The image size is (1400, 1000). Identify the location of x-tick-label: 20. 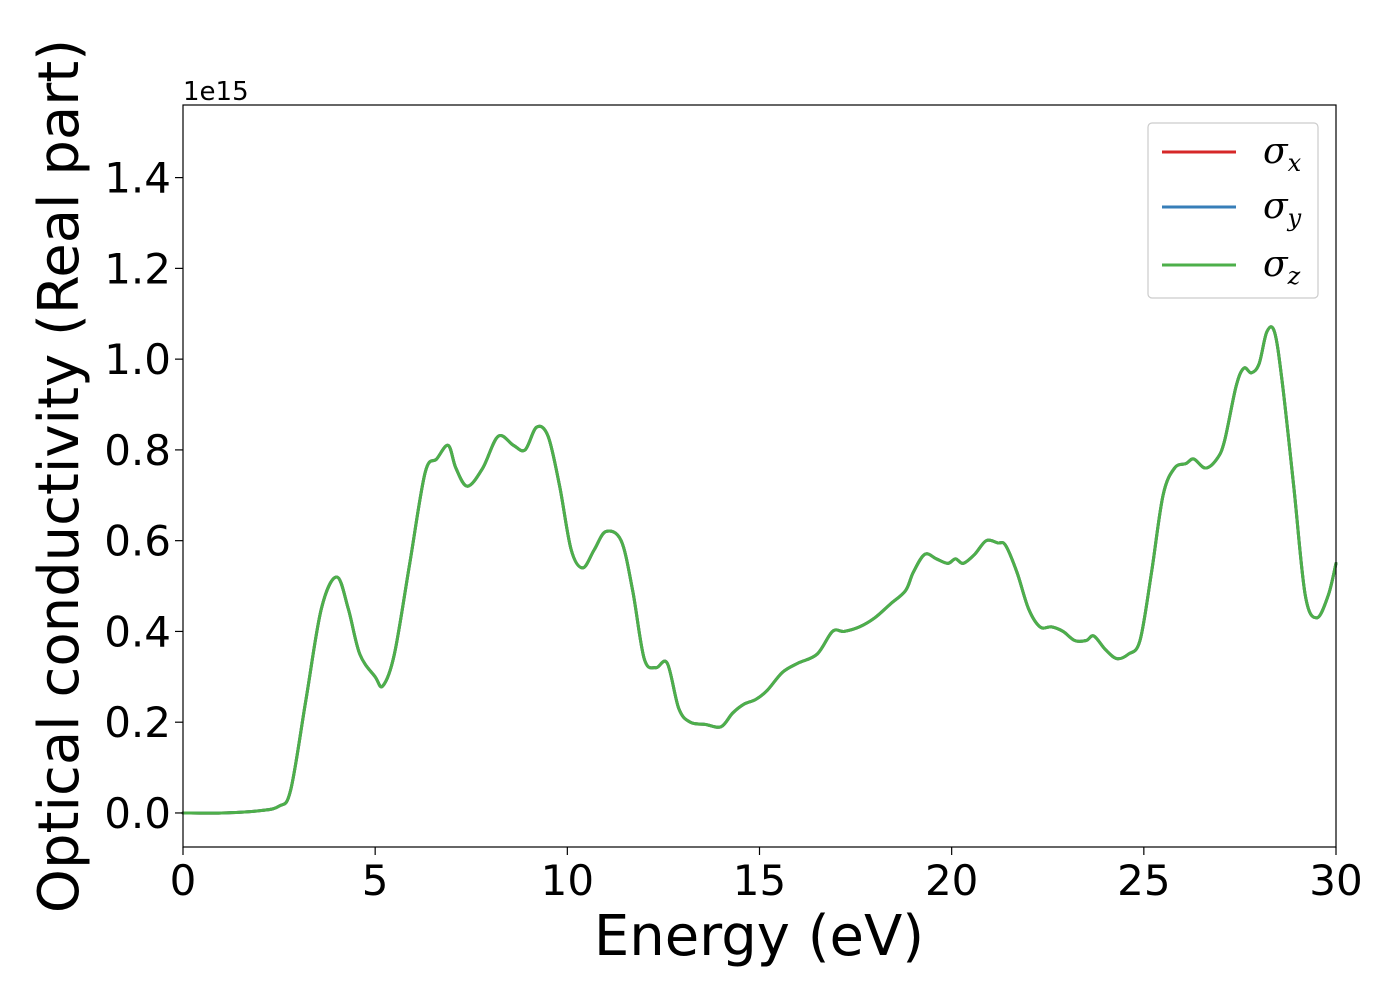
(951, 880).